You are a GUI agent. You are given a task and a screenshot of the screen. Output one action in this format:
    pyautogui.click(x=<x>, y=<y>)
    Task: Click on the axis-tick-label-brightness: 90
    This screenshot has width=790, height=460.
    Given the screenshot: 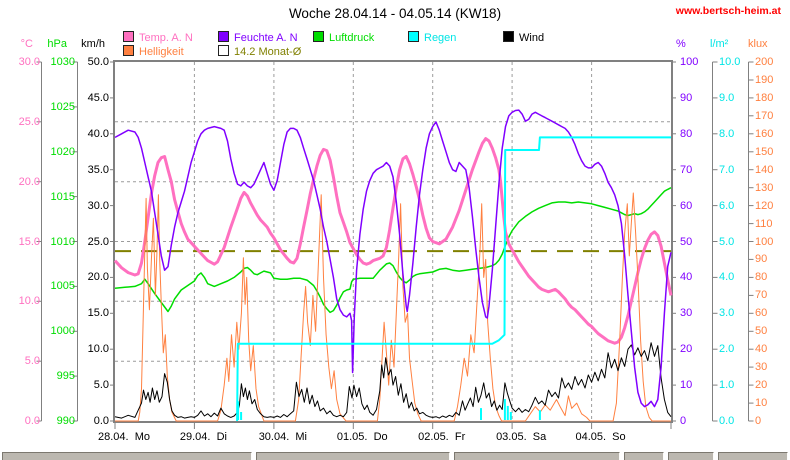 What is the action you would take?
    pyautogui.click(x=761, y=259)
    